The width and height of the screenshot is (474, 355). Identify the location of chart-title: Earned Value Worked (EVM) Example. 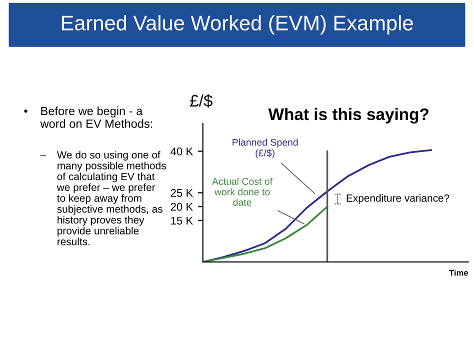
(237, 25).